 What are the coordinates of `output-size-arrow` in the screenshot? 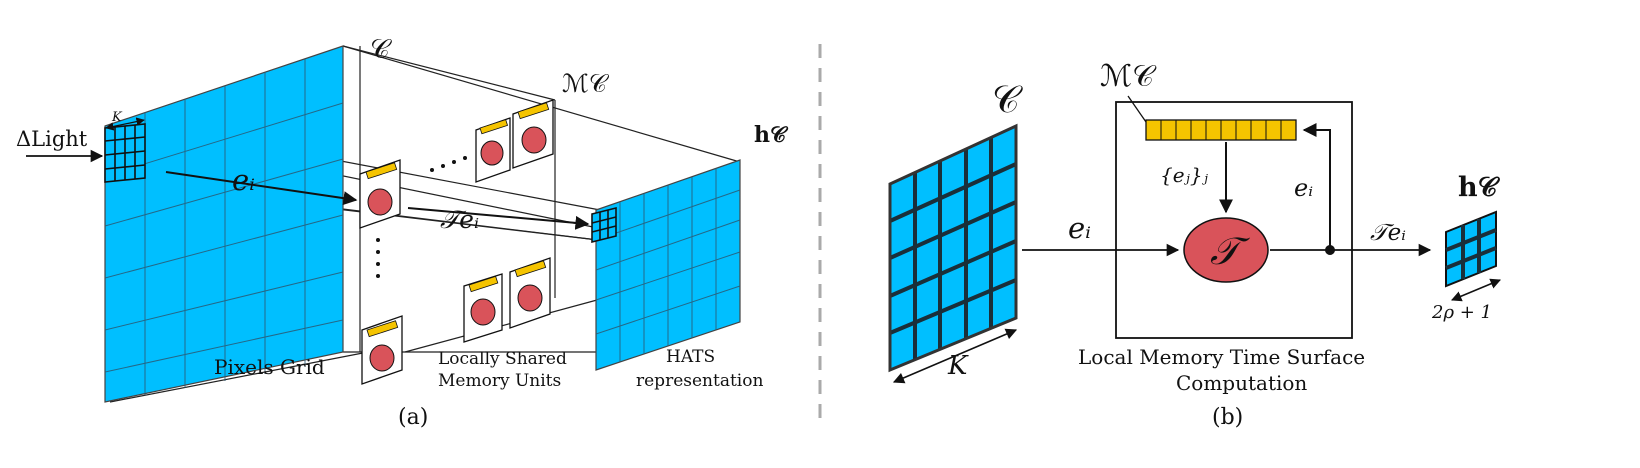 It's located at (1476, 290).